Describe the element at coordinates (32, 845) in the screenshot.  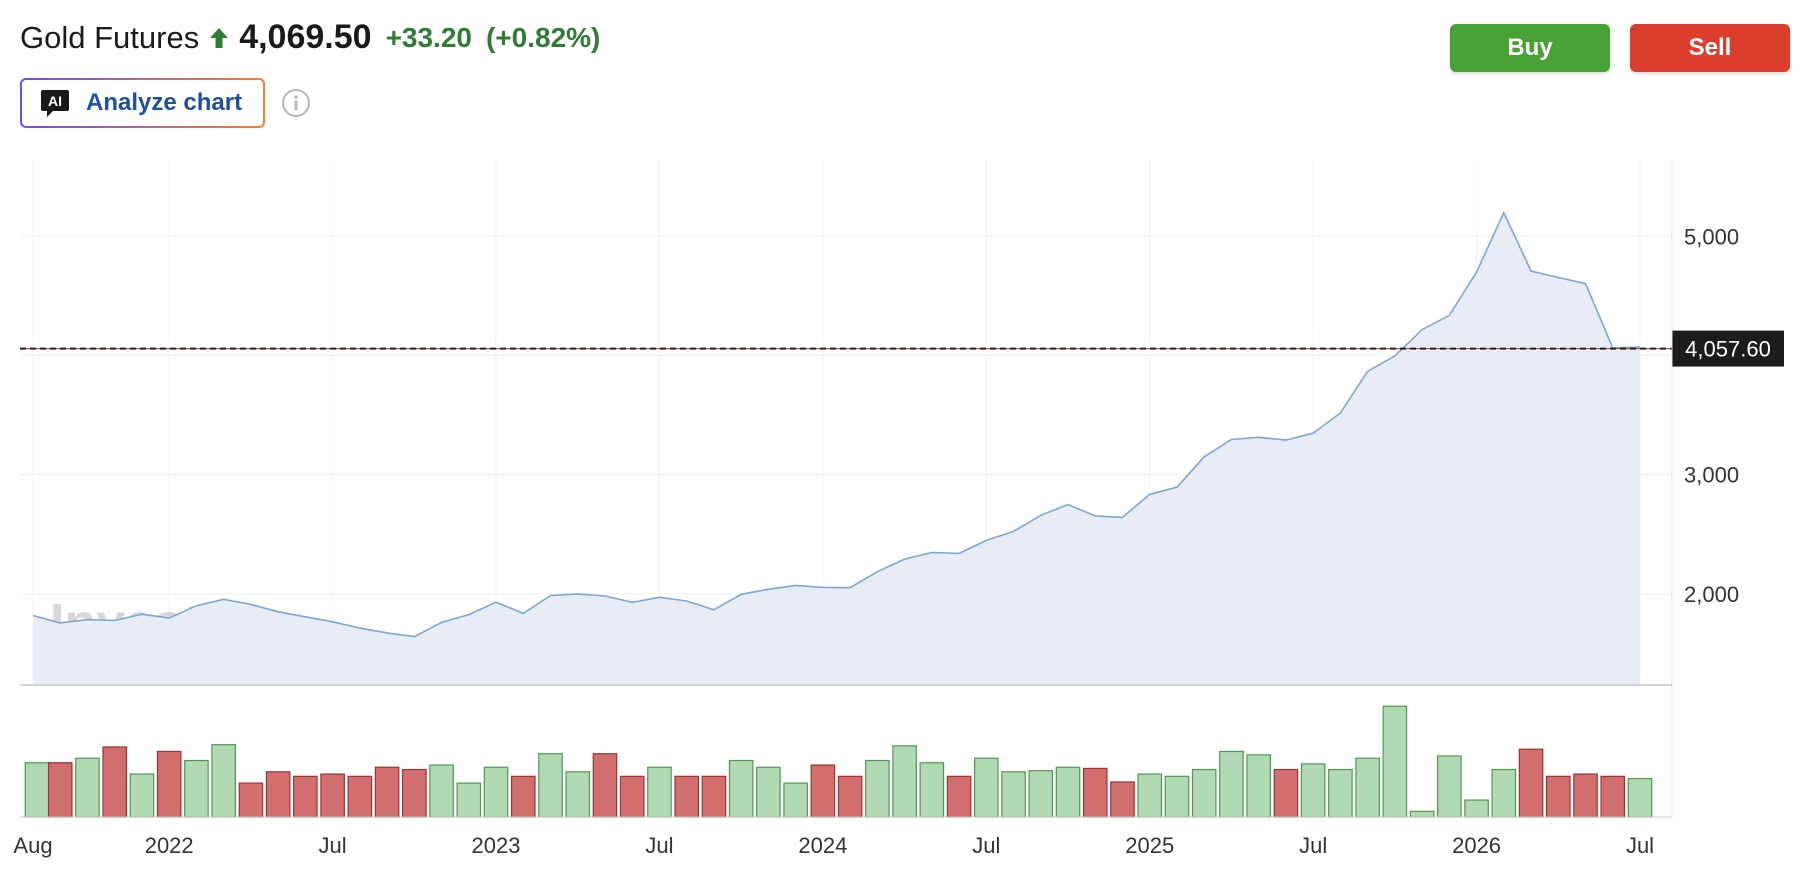
I see `x-tick-label: Aug` at that location.